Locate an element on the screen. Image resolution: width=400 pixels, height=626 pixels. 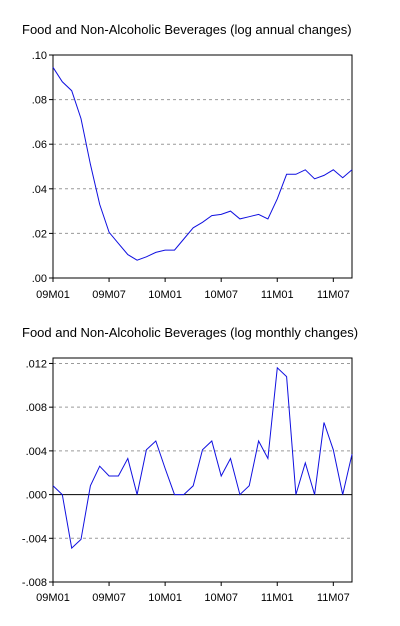
y-tick-label: .08 is located at coordinates (39, 101).